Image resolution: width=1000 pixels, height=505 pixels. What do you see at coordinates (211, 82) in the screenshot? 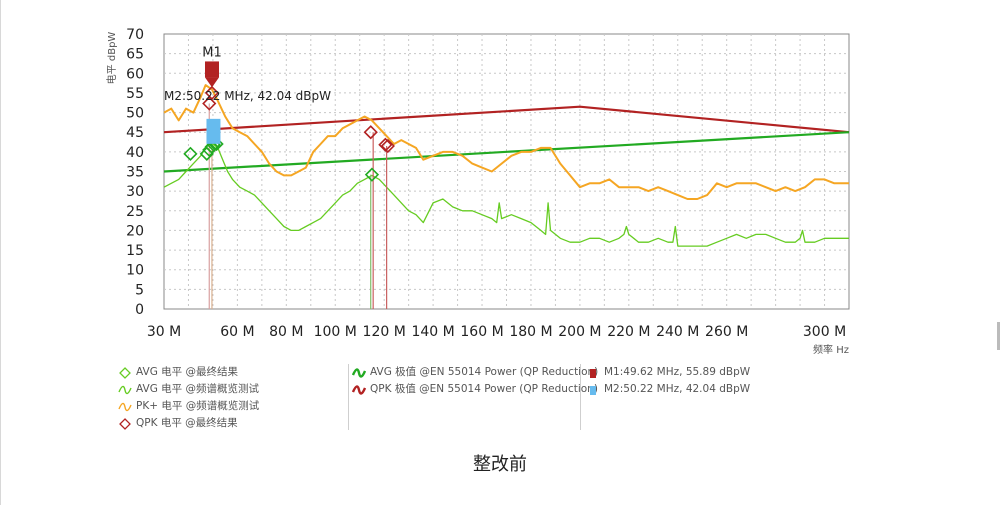
I see `m1-marker-tip` at bounding box center [211, 82].